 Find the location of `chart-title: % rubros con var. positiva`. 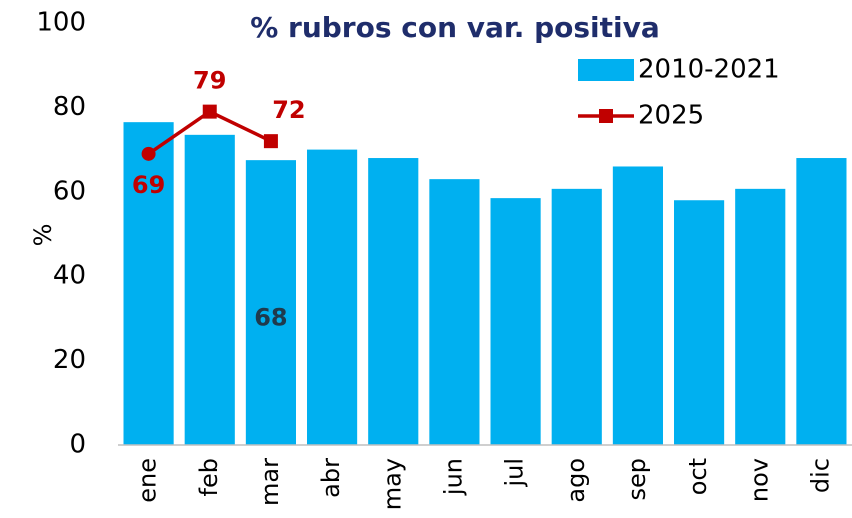

chart-title: % rubros con var. positiva is located at coordinates (455, 27).